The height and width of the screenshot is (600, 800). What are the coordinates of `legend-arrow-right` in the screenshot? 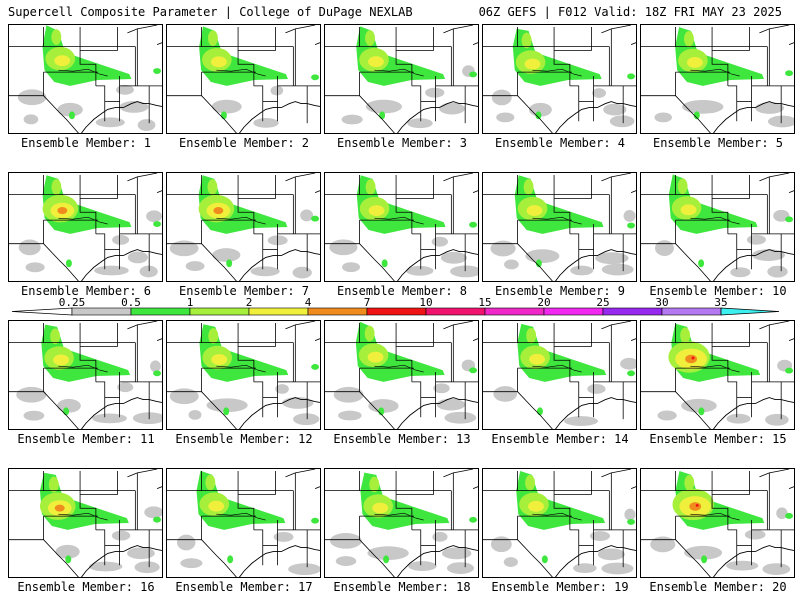 It's located at (750, 311).